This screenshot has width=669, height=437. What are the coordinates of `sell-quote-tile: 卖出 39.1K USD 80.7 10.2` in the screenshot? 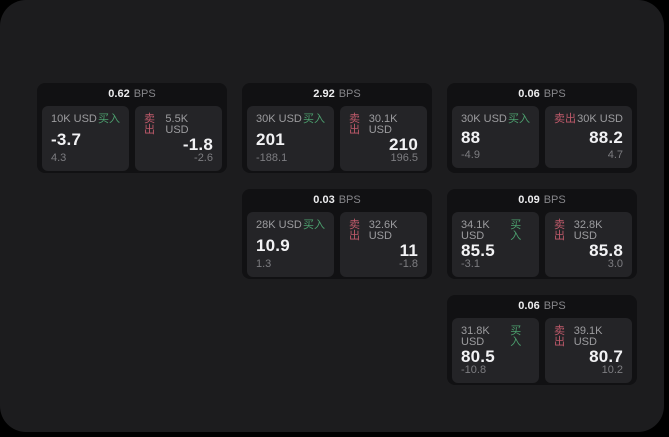 It's located at (588, 350).